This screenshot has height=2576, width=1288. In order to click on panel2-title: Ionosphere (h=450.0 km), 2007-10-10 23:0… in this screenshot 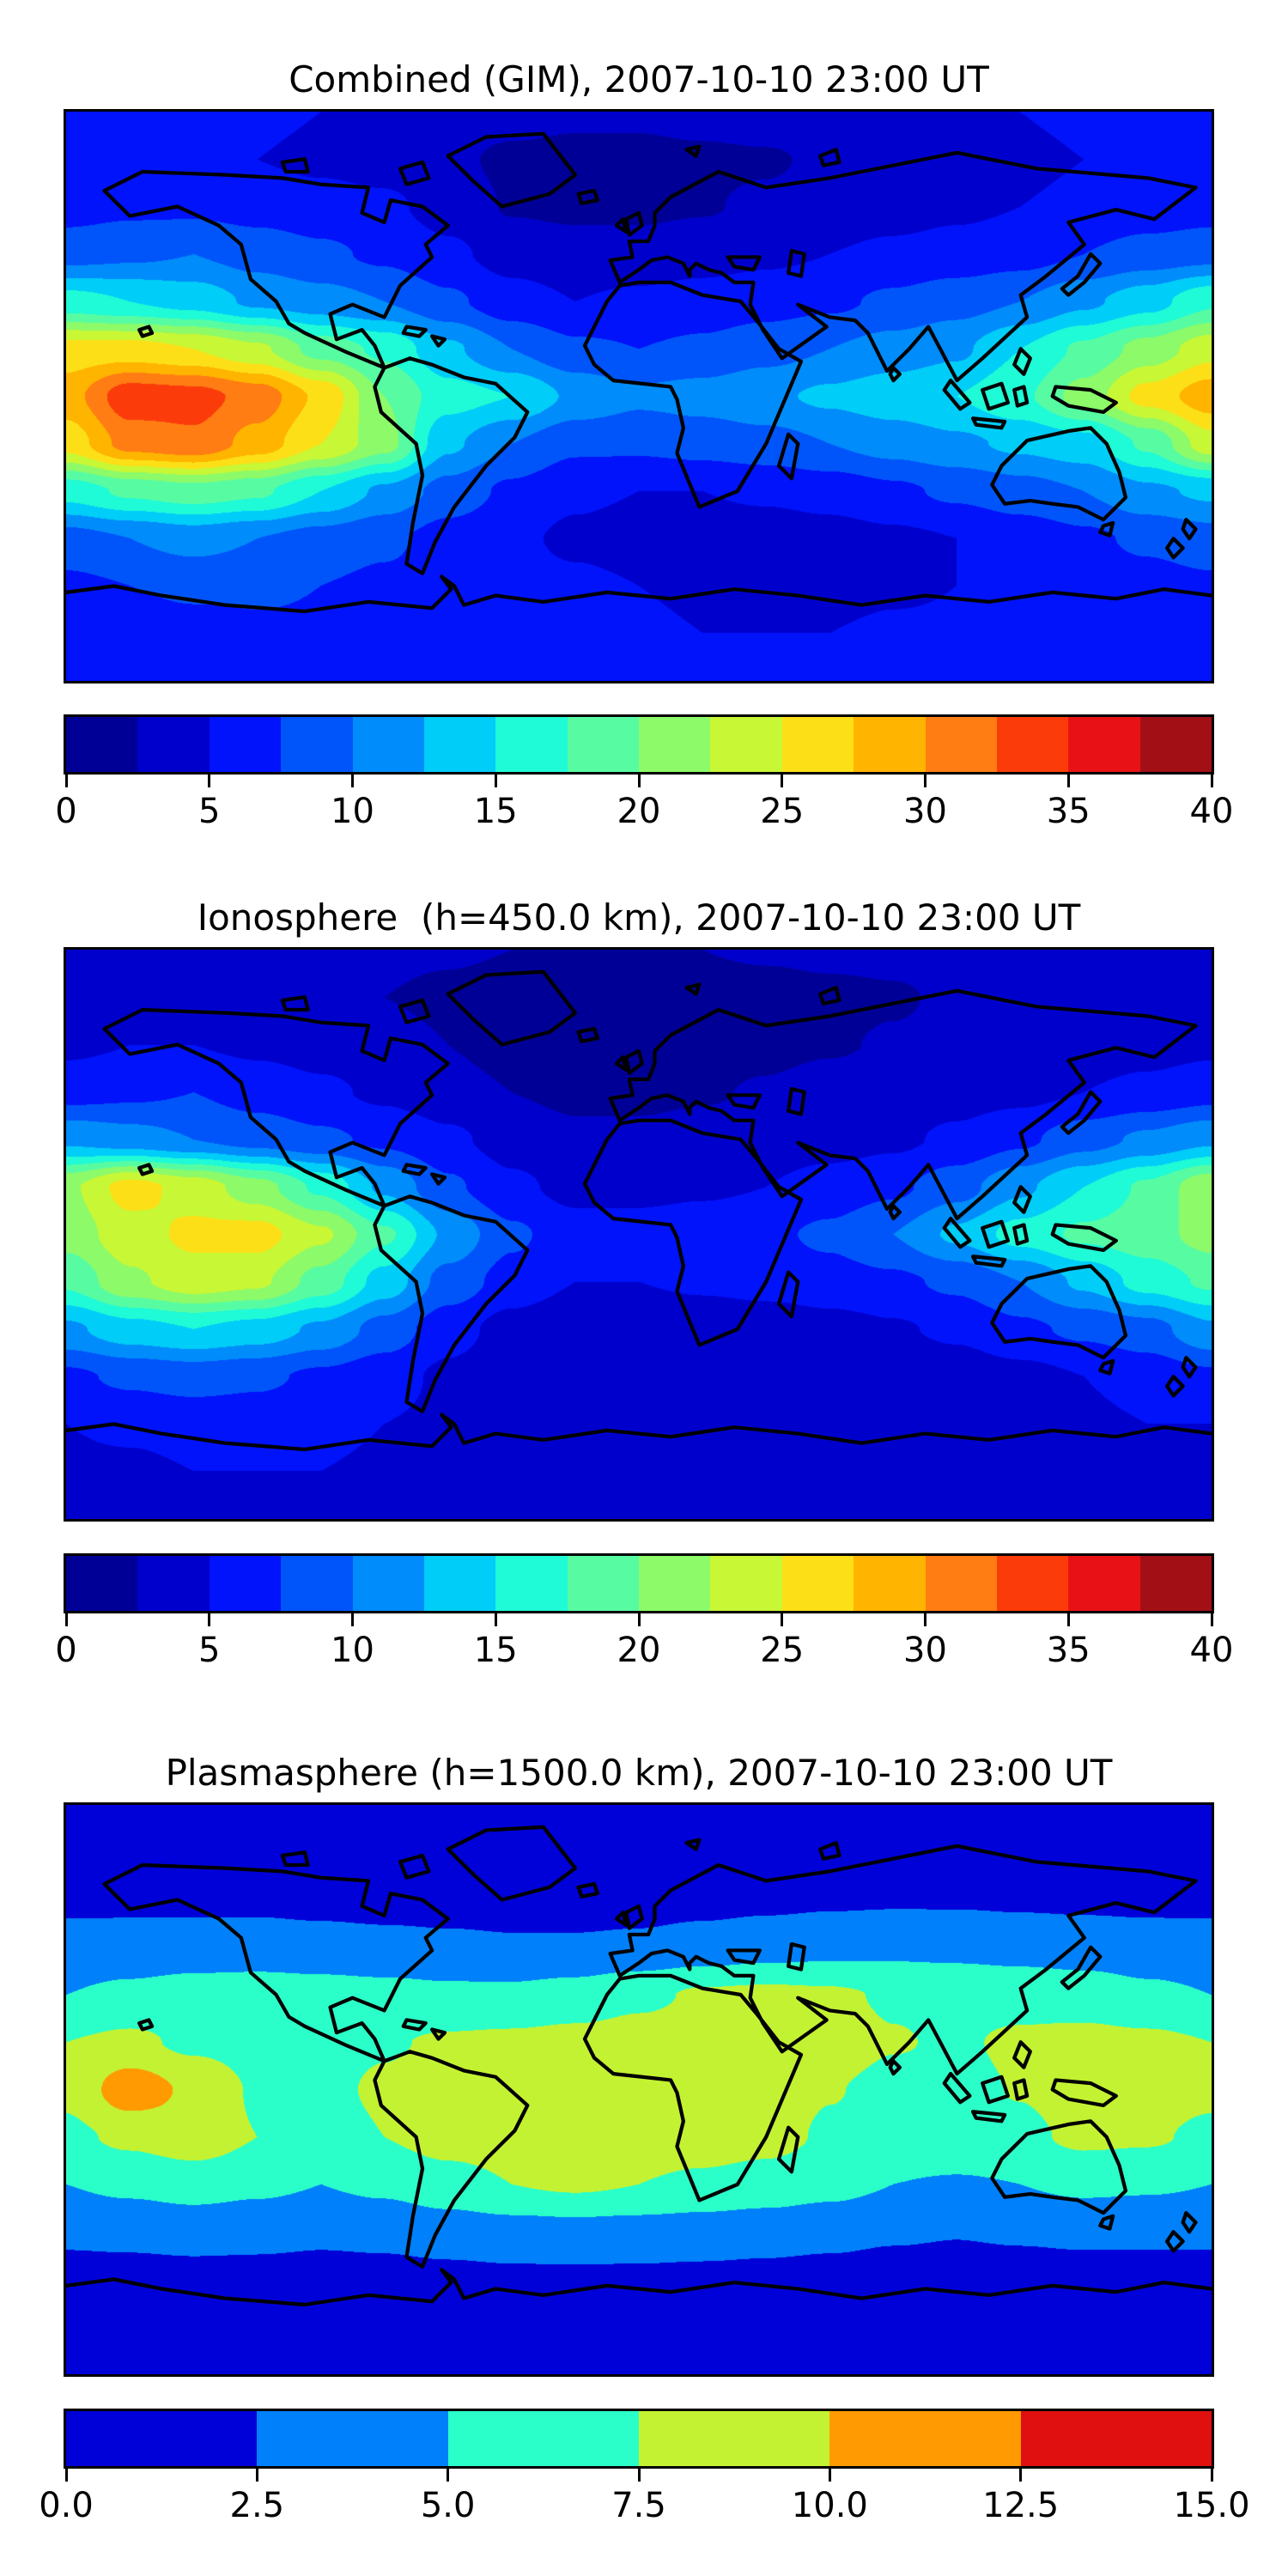, I will do `click(639, 918)`.